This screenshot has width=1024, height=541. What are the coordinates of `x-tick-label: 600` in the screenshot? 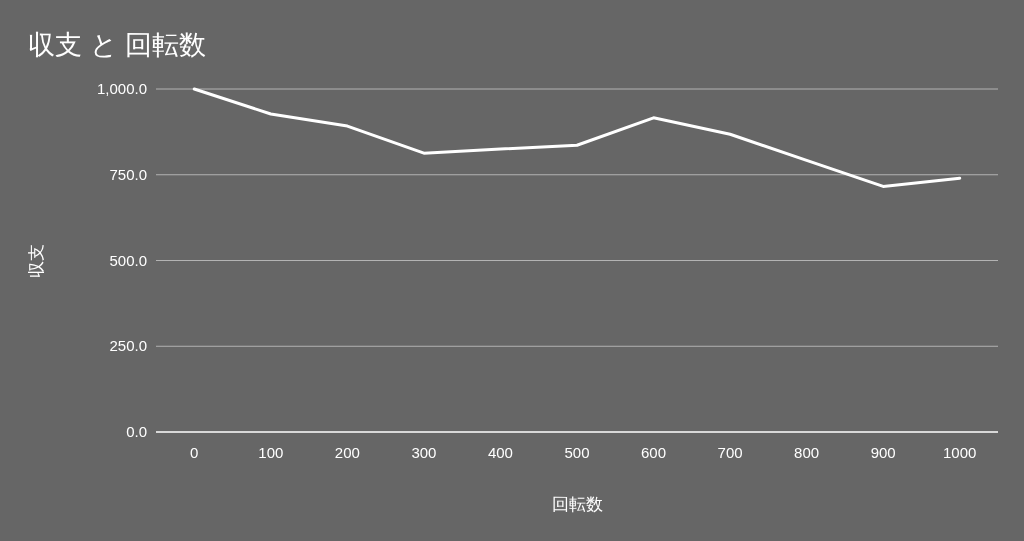 It's located at (654, 452).